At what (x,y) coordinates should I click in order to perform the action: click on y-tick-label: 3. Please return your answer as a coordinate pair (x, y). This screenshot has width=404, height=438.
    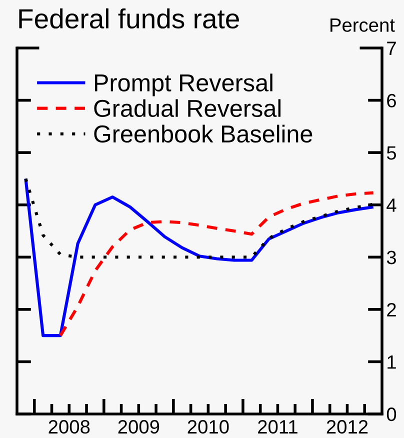
    Looking at the image, I should click on (391, 257).